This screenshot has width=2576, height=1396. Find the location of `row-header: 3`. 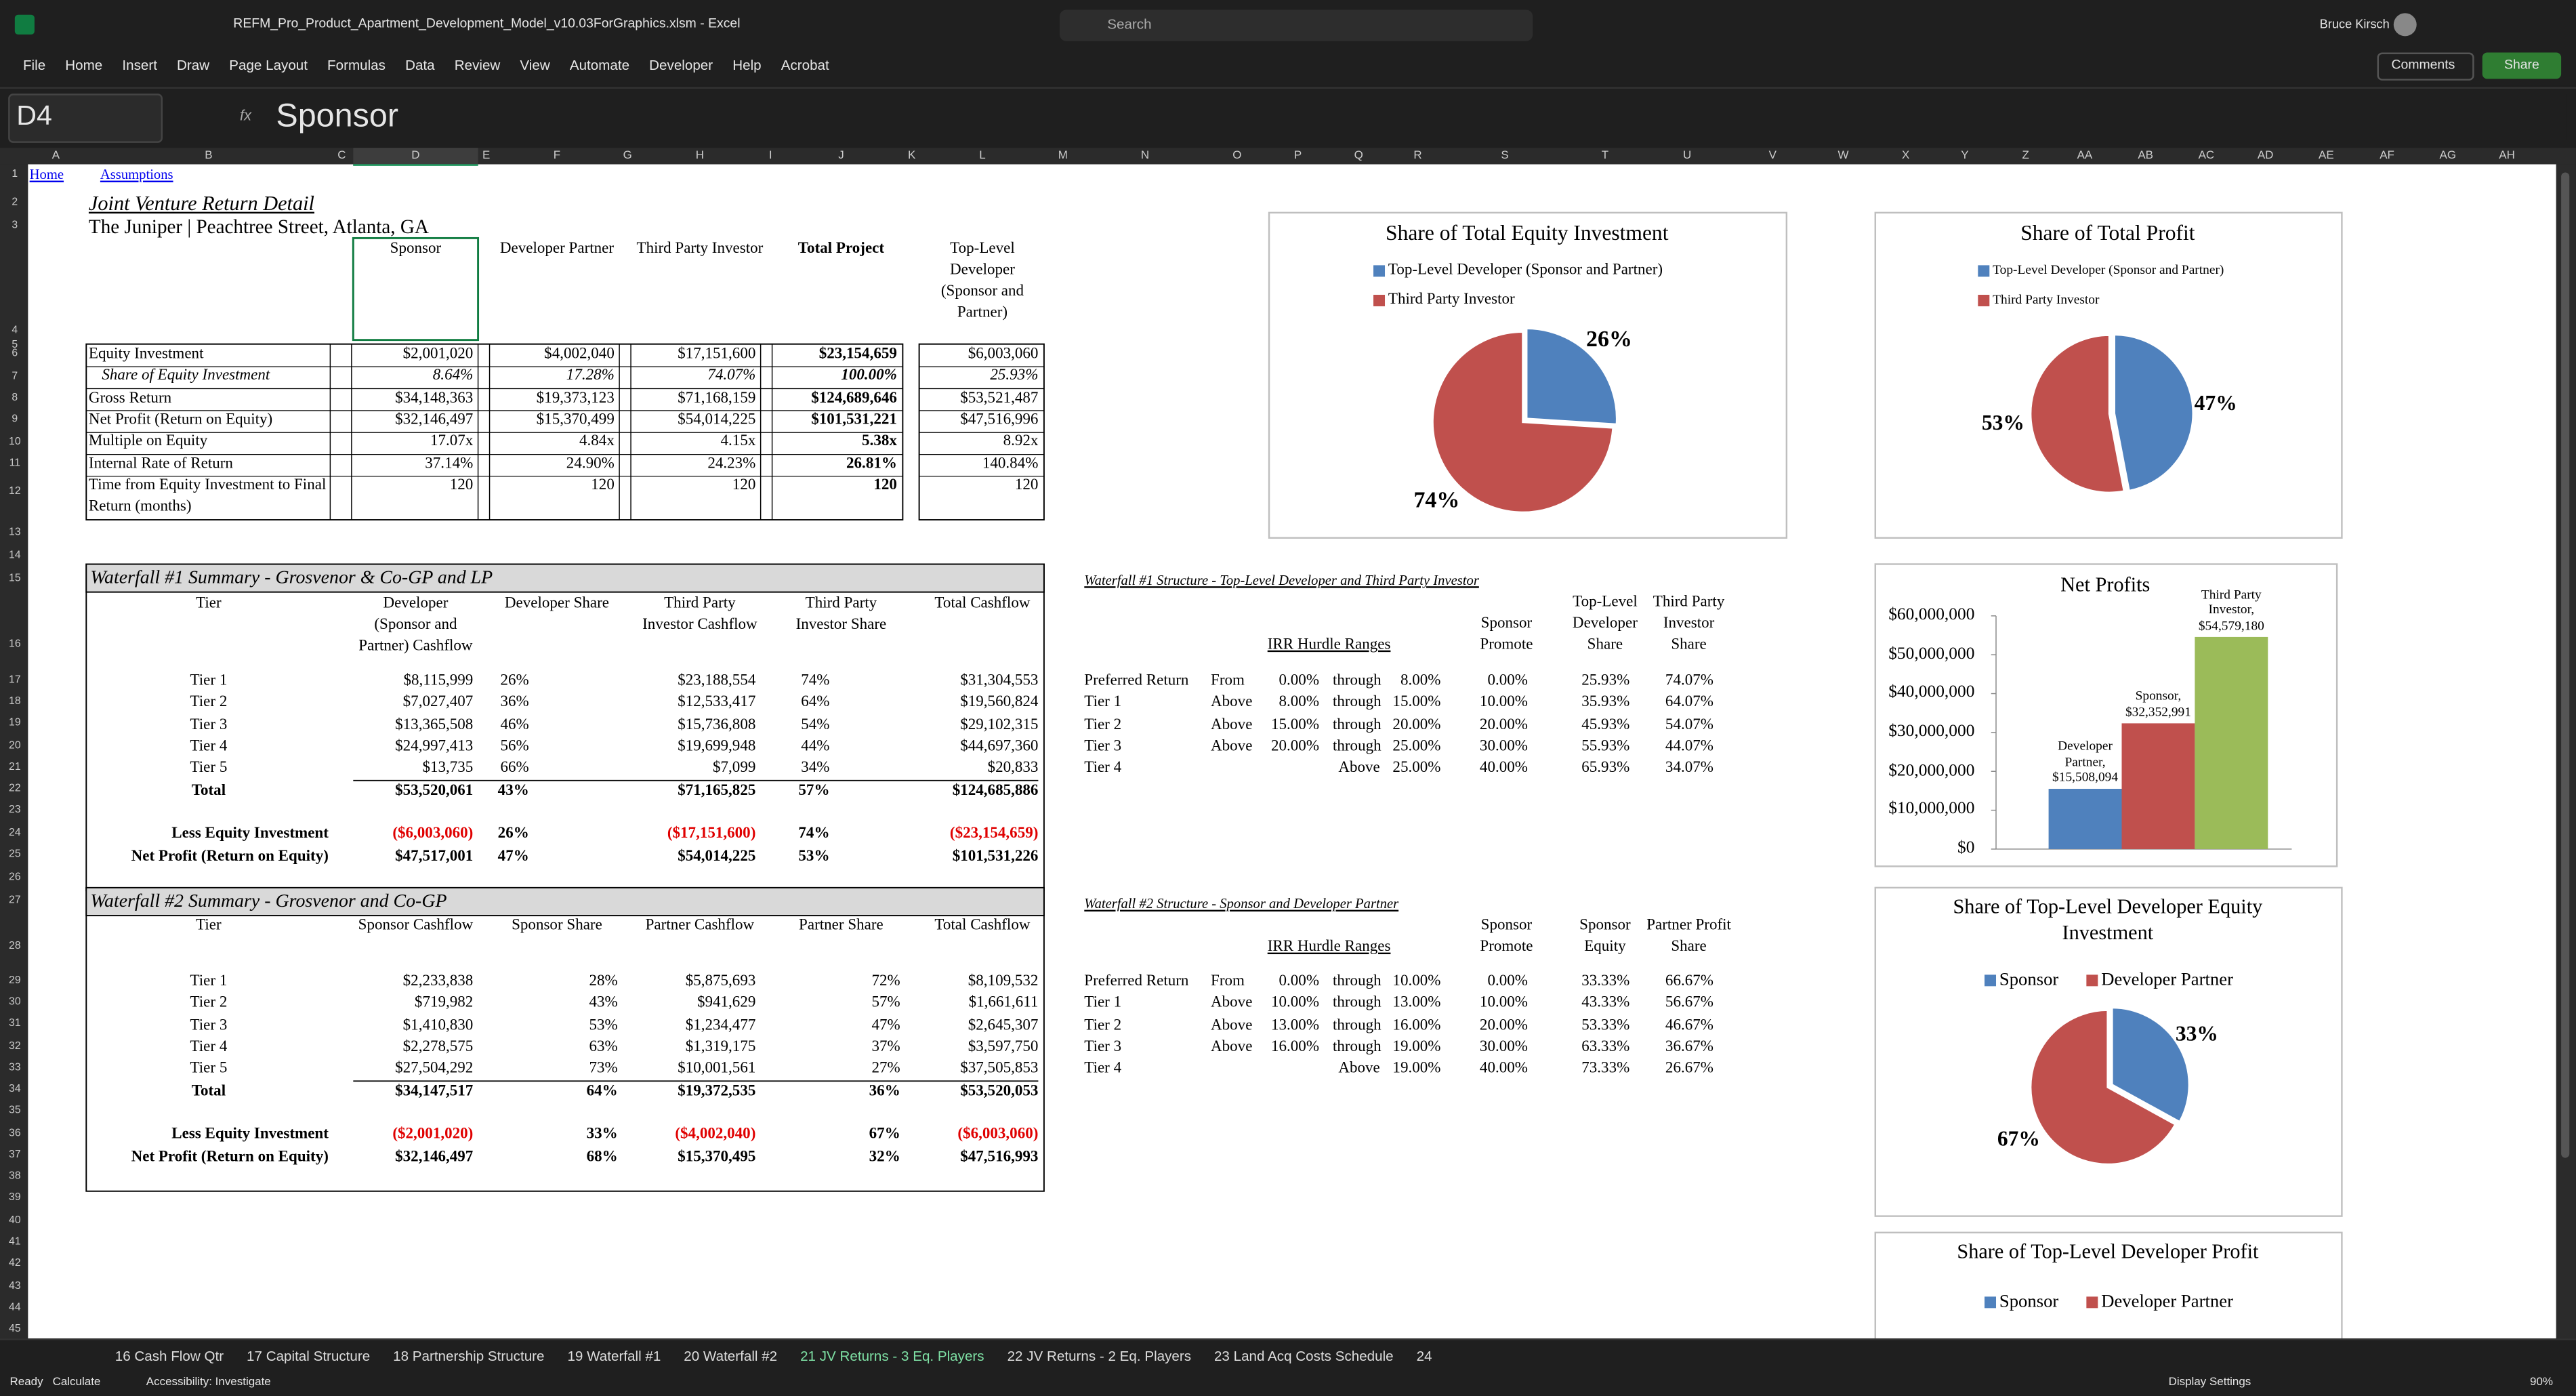

row-header: 3 is located at coordinates (15, 226).